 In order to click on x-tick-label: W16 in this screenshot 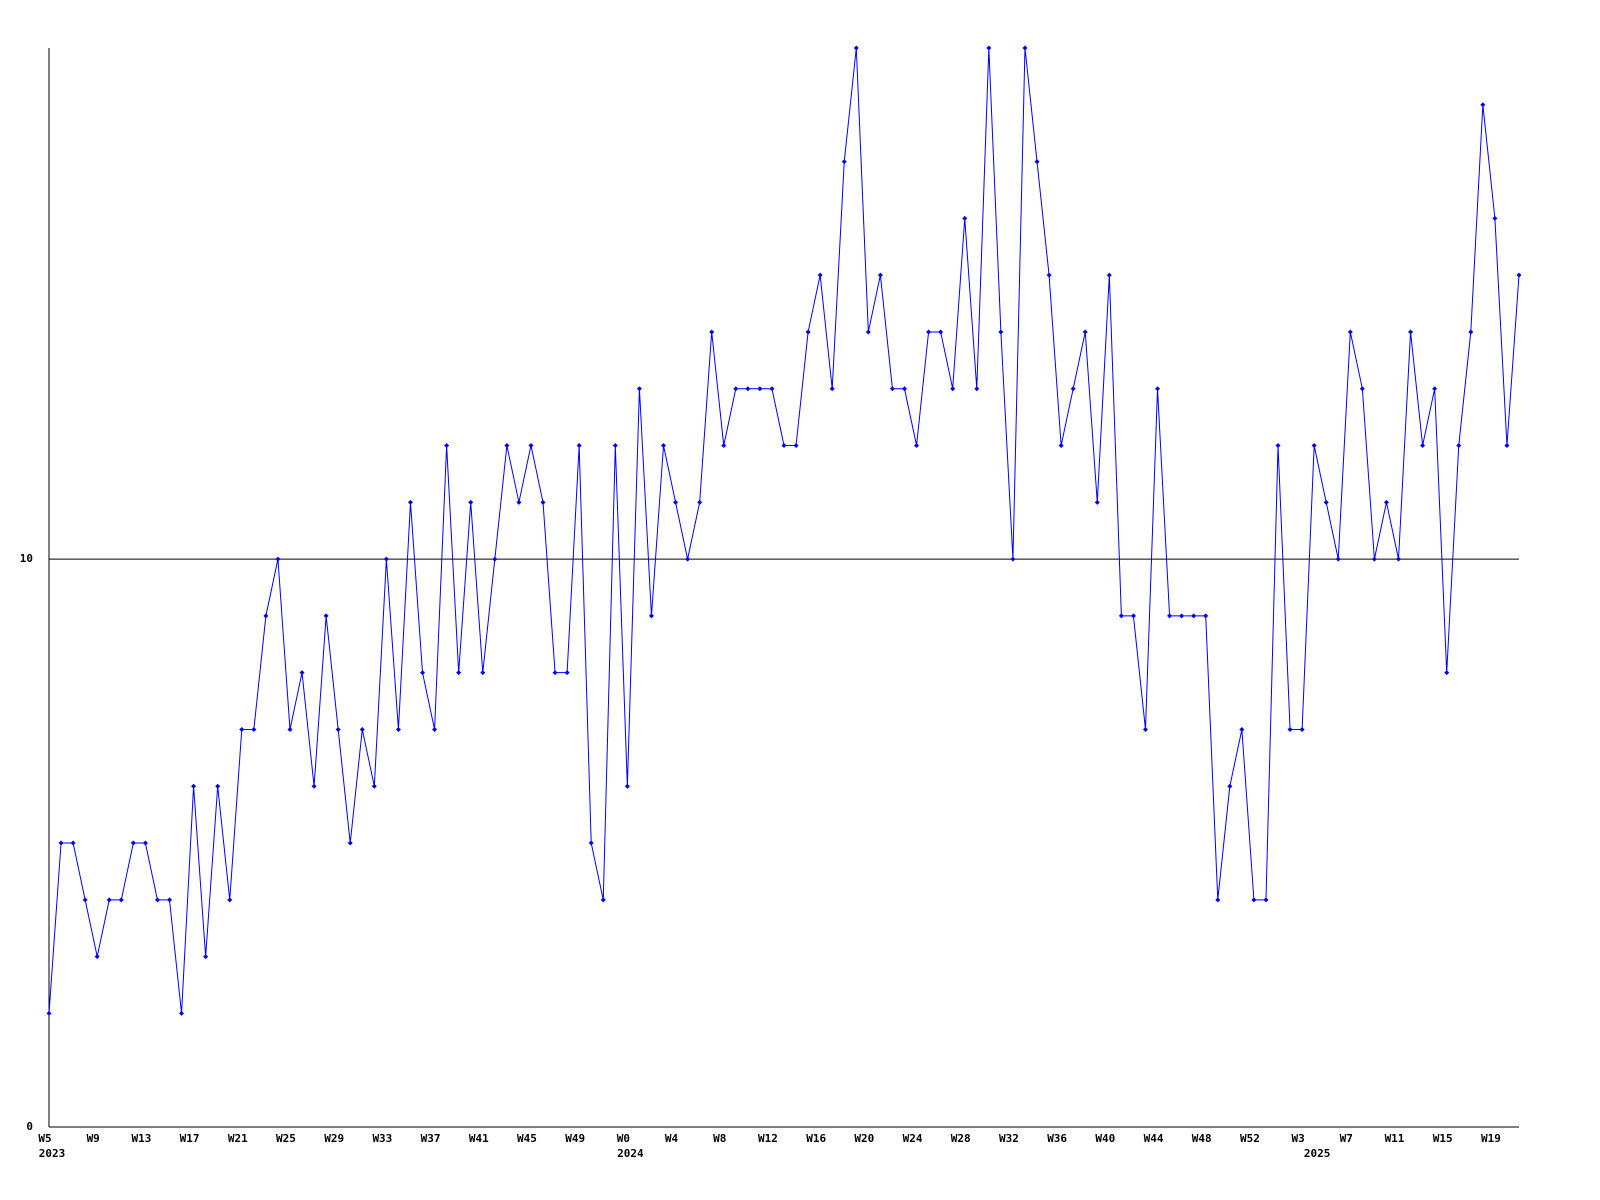, I will do `click(816, 1138)`.